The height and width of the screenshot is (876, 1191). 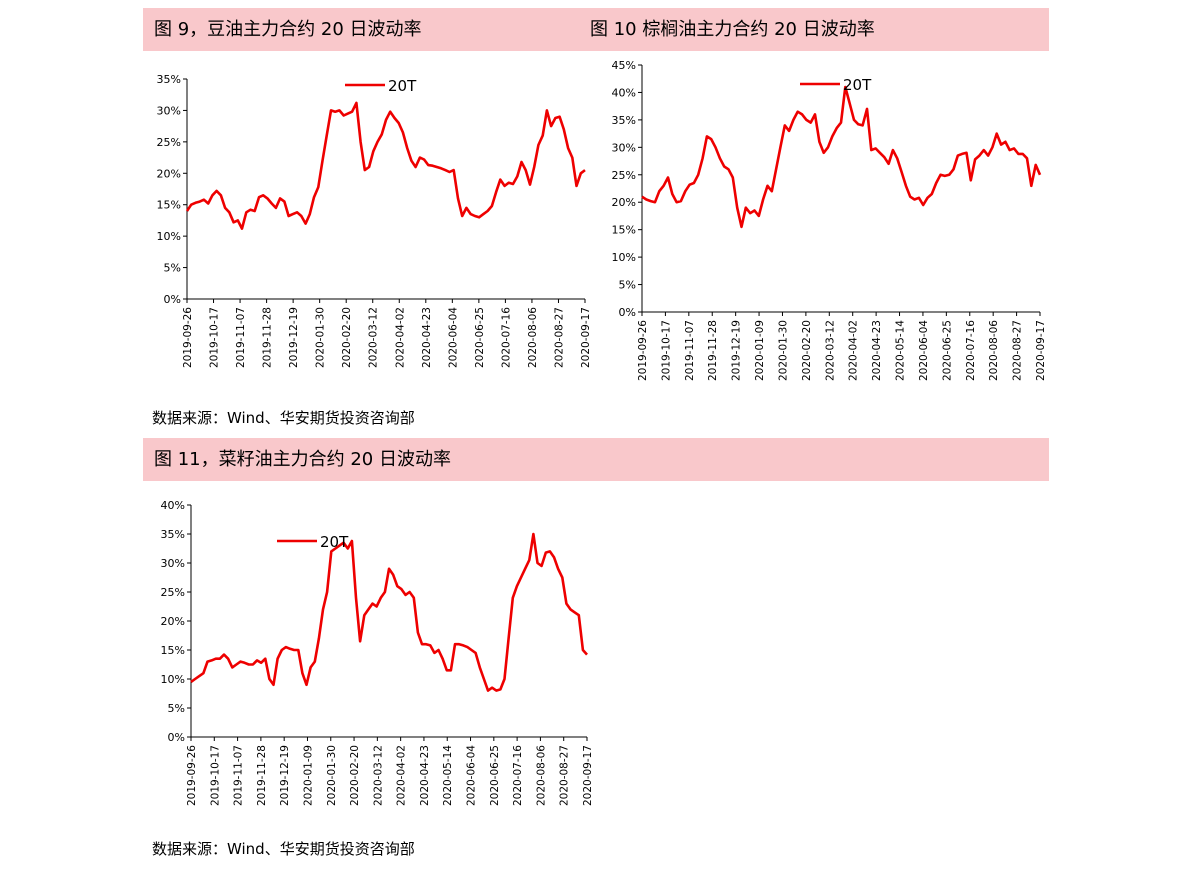 I want to click on fig10-title: 图 10 棕榈油主力合约 20 日波动率, so click(x=732, y=29).